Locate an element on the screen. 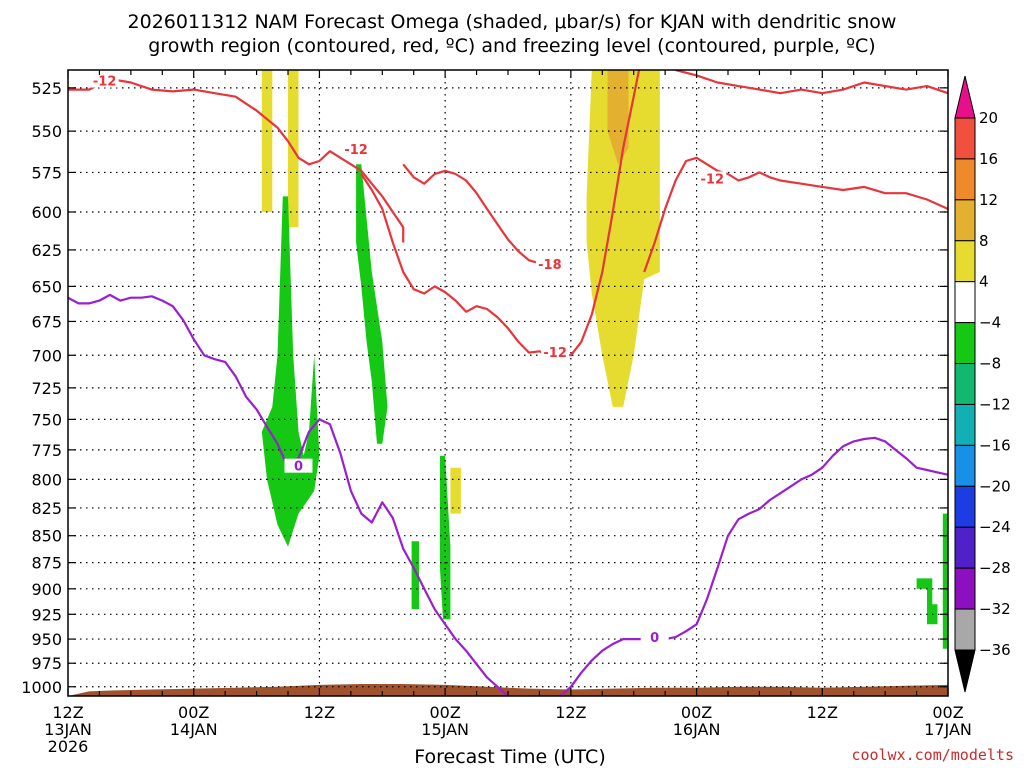 The height and width of the screenshot is (768, 1024). colorbar-label-13: −36 is located at coordinates (995, 650).